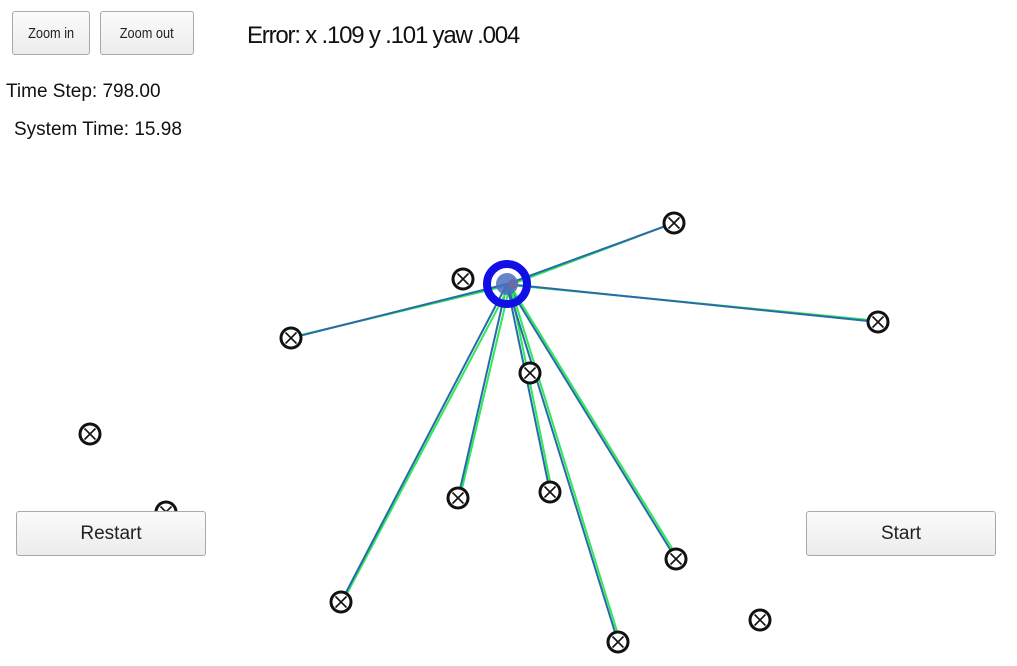 The image size is (1017, 666). I want to click on zoom-in-button: Zoom in, so click(51, 33).